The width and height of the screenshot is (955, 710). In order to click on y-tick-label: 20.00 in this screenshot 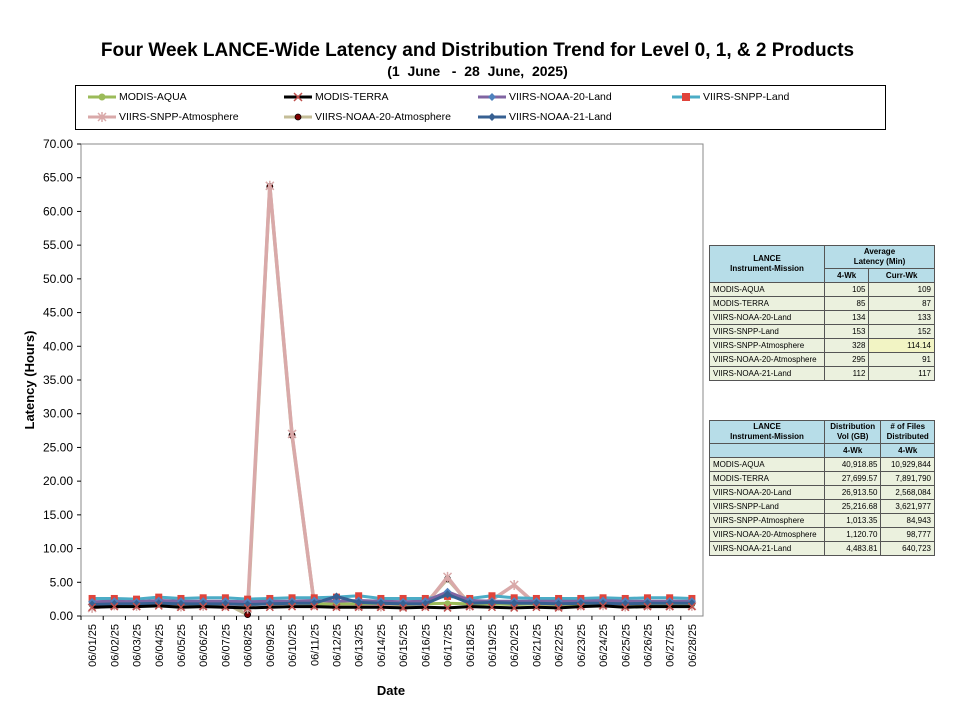, I will do `click(58, 481)`.